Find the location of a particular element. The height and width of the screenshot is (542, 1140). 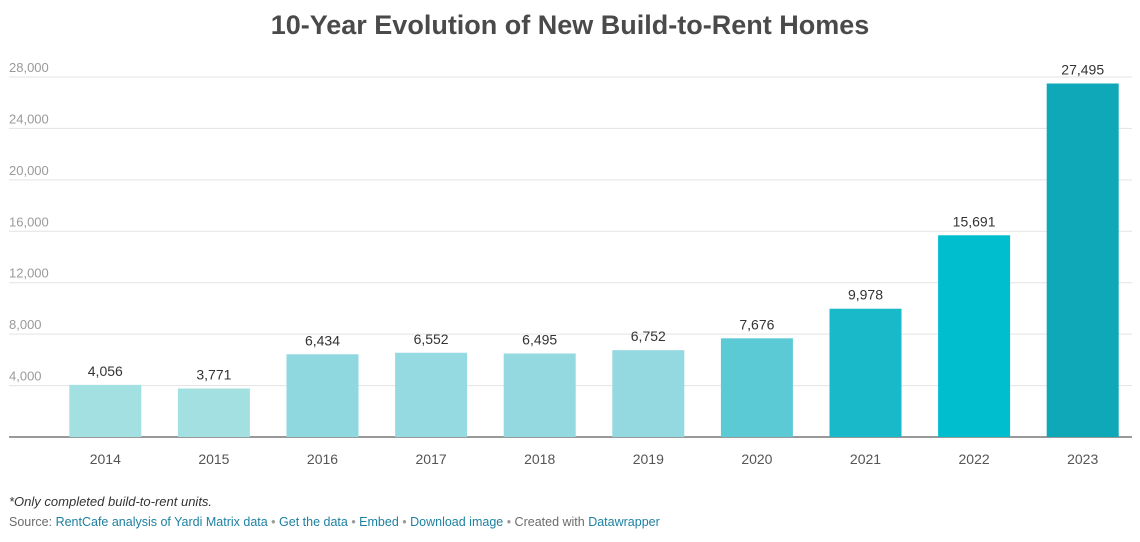

x-axis-ticks: 2014 2015 2016 2017 2018 2019 2020 2021 2022 2023 is located at coordinates (594, 459).